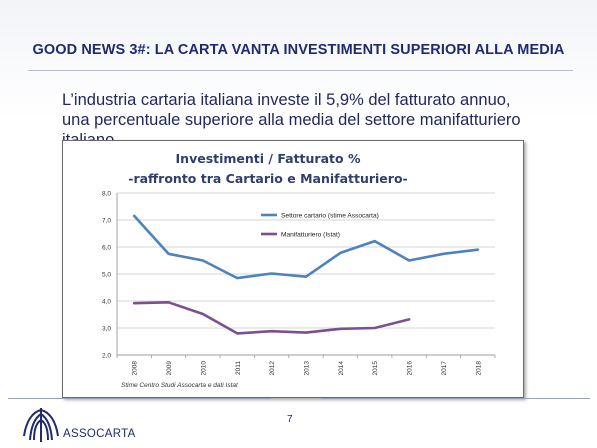 The width and height of the screenshot is (597, 448). I want to click on x-tick-label: 2008, so click(135, 368).